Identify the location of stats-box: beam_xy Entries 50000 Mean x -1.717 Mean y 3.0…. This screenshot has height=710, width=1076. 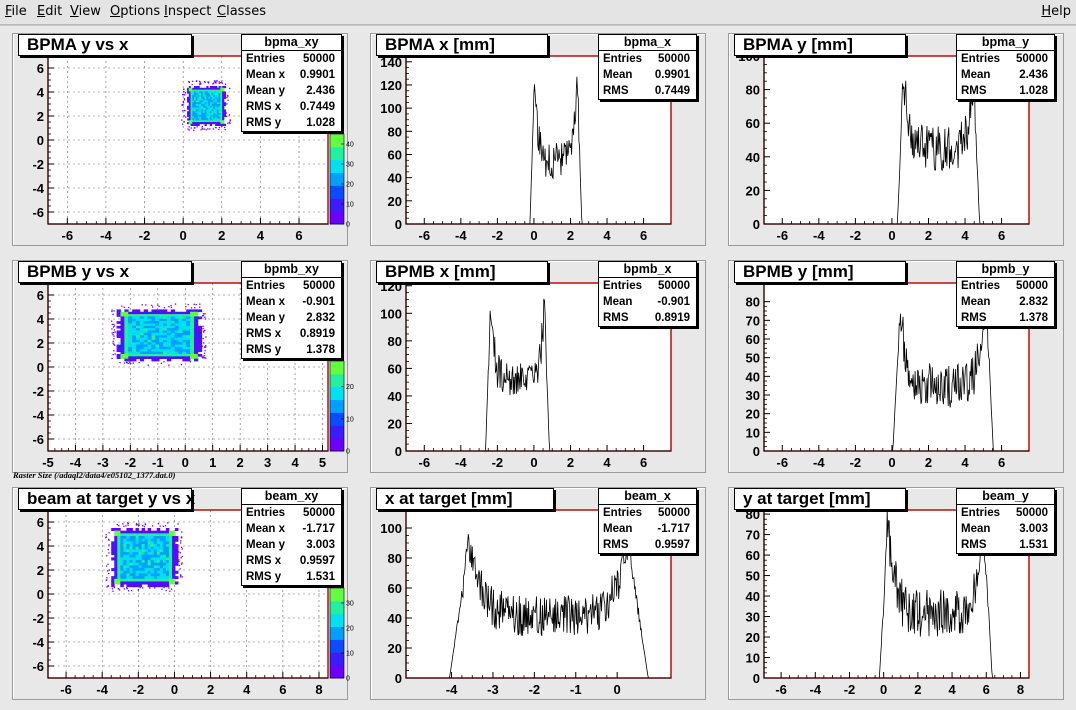
(291, 537).